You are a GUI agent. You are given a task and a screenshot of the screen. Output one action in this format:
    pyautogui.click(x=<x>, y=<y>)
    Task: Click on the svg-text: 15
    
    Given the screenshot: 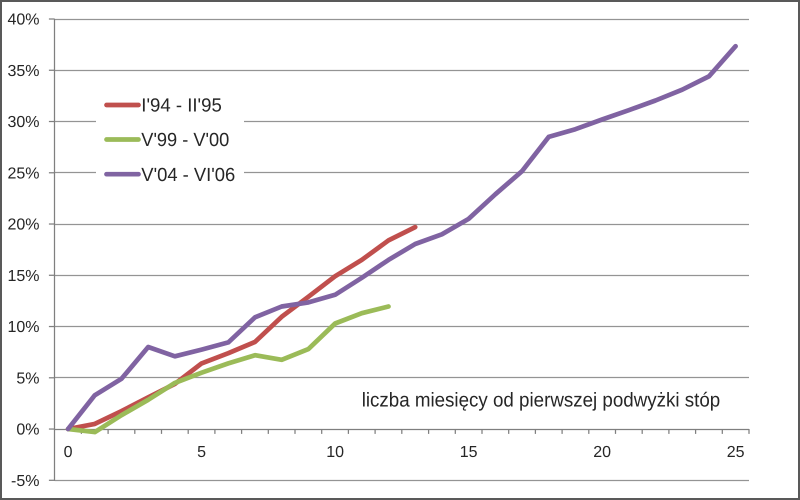 What is the action you would take?
    pyautogui.click(x=469, y=452)
    